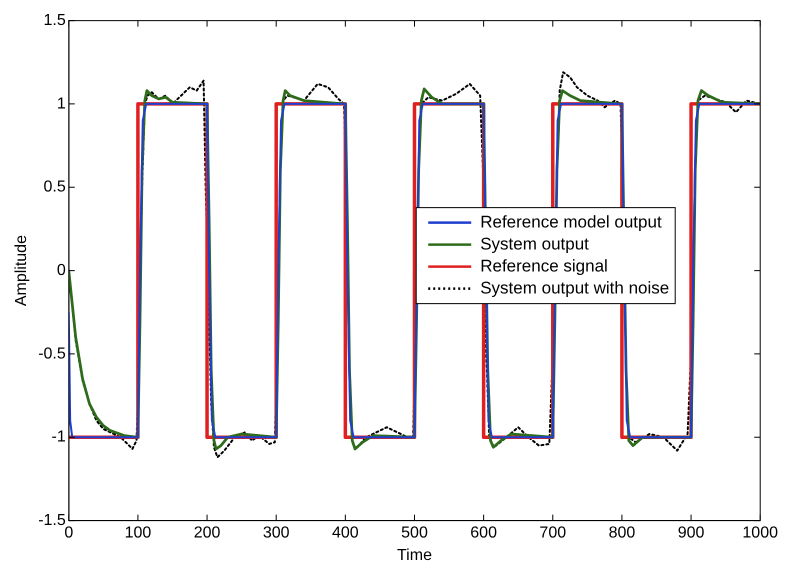 The image size is (789, 573). I want to click on y-tick-label: 0.5, so click(55, 187).